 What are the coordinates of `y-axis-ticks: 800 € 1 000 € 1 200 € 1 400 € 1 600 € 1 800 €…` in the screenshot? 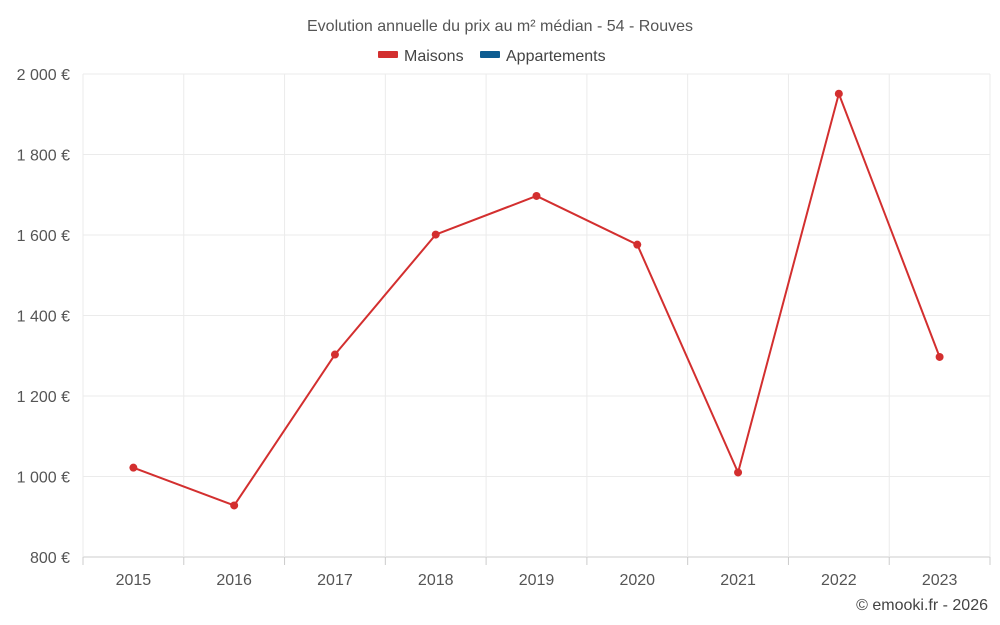 It's located at (43, 317).